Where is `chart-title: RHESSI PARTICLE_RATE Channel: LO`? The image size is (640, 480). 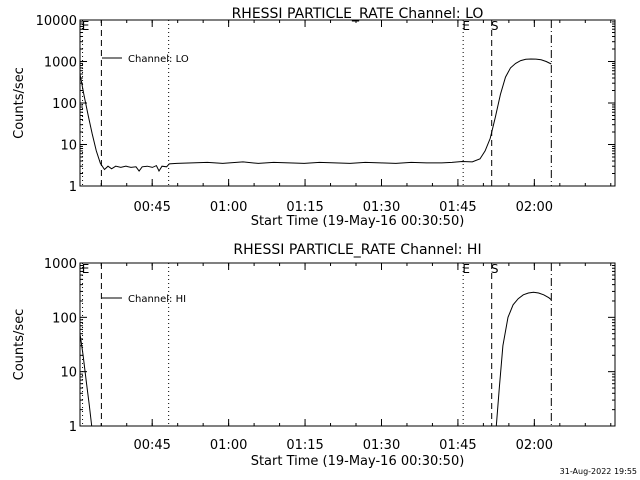
chart-title: RHESSI PARTICLE_RATE Channel: LO is located at coordinates (358, 14).